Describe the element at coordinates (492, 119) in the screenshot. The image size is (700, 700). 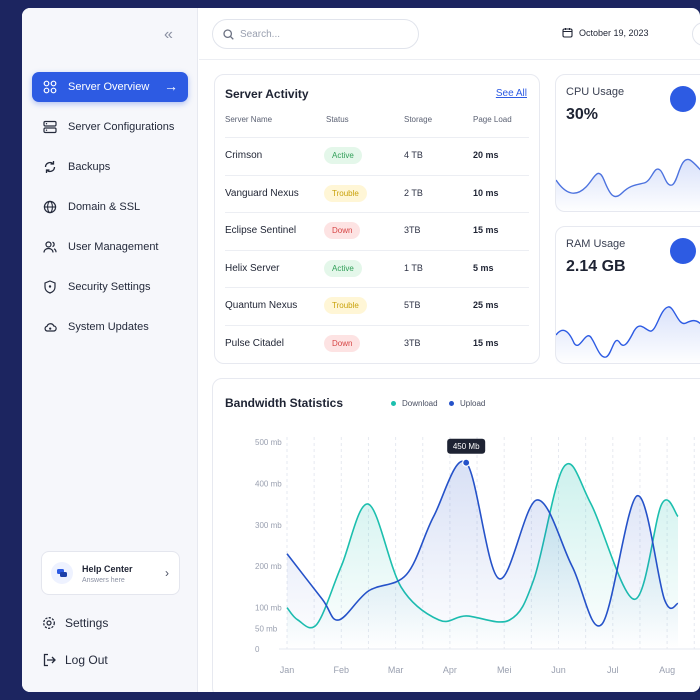
I see `column-header-page-load: Page Load` at that location.